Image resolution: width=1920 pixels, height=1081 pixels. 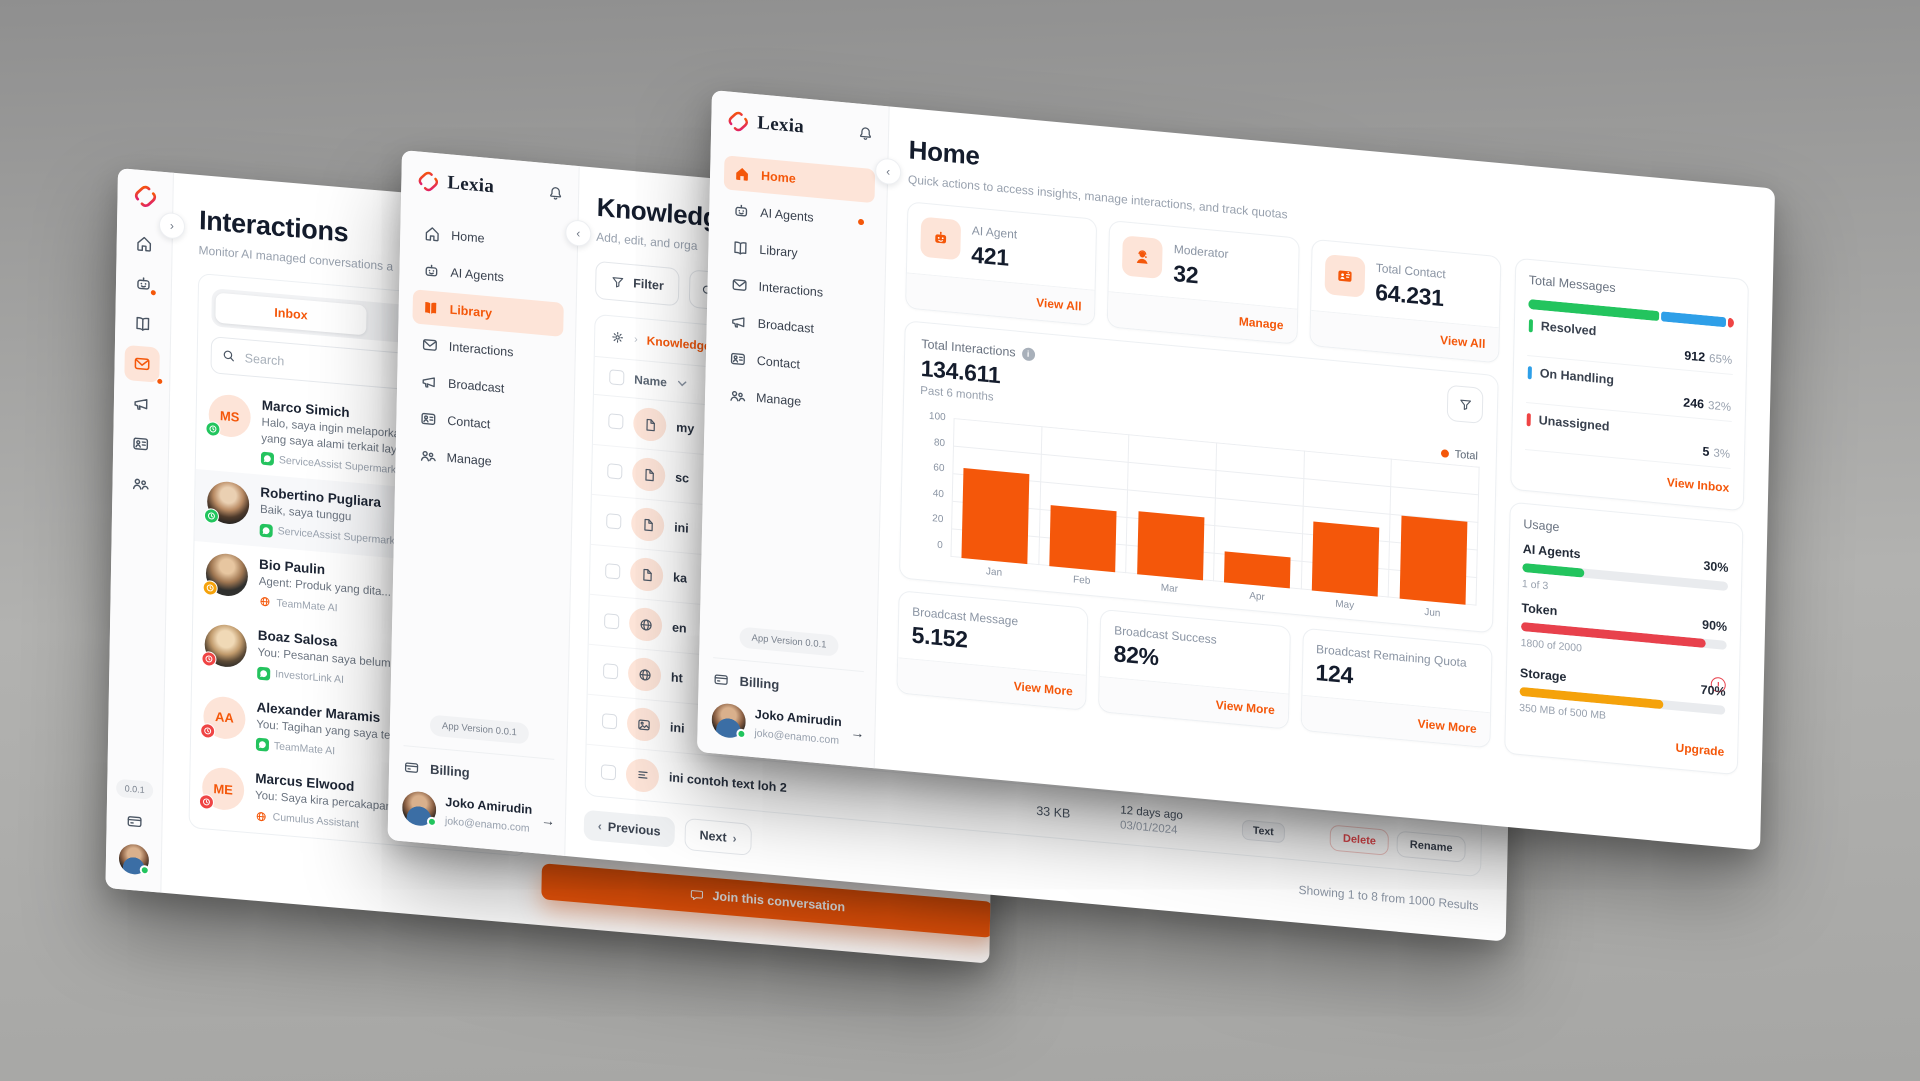 What do you see at coordinates (142, 324) in the screenshot?
I see `library-icon` at bounding box center [142, 324].